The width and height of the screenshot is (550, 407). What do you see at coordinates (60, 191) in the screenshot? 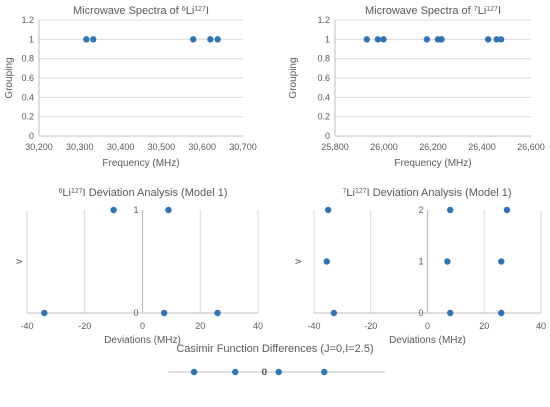
I see `chart-title-superscript: 6` at bounding box center [60, 191].